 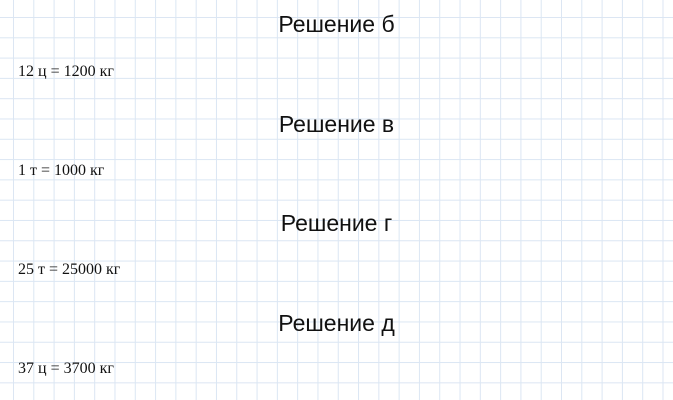 I want to click on solution-line-g: 25 т = 25000 кг, so click(x=69, y=269).